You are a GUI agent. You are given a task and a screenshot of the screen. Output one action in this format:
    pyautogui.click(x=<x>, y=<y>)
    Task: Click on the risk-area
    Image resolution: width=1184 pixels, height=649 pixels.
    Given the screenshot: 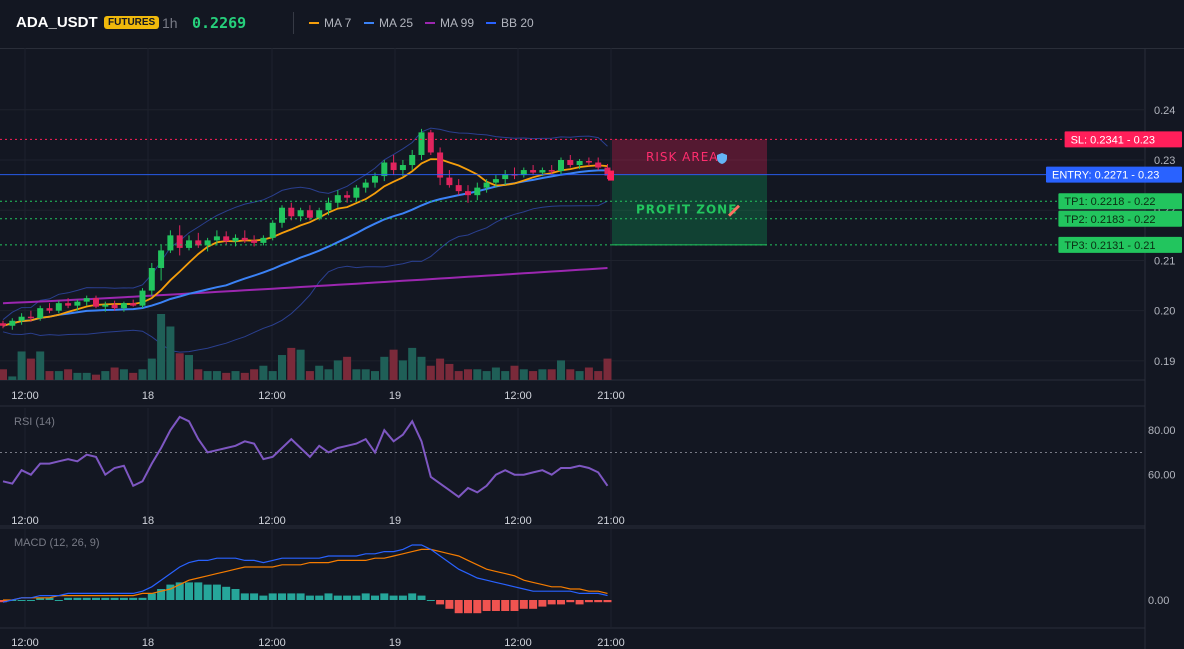 What is the action you would take?
    pyautogui.click(x=689, y=157)
    